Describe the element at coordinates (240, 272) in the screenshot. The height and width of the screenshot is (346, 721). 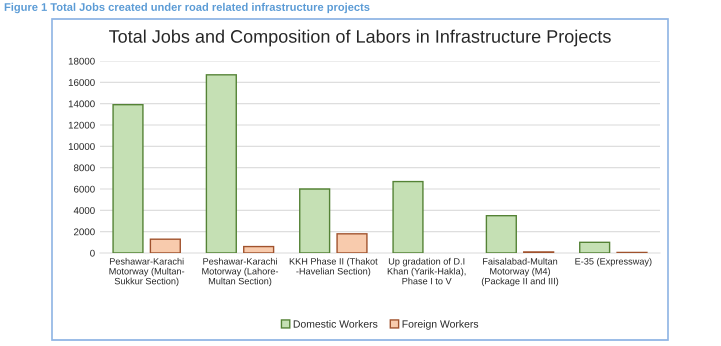
I see `x-tick-label: Peshawar-Karachi Motorway (Lahore- Multan Section)` at that location.